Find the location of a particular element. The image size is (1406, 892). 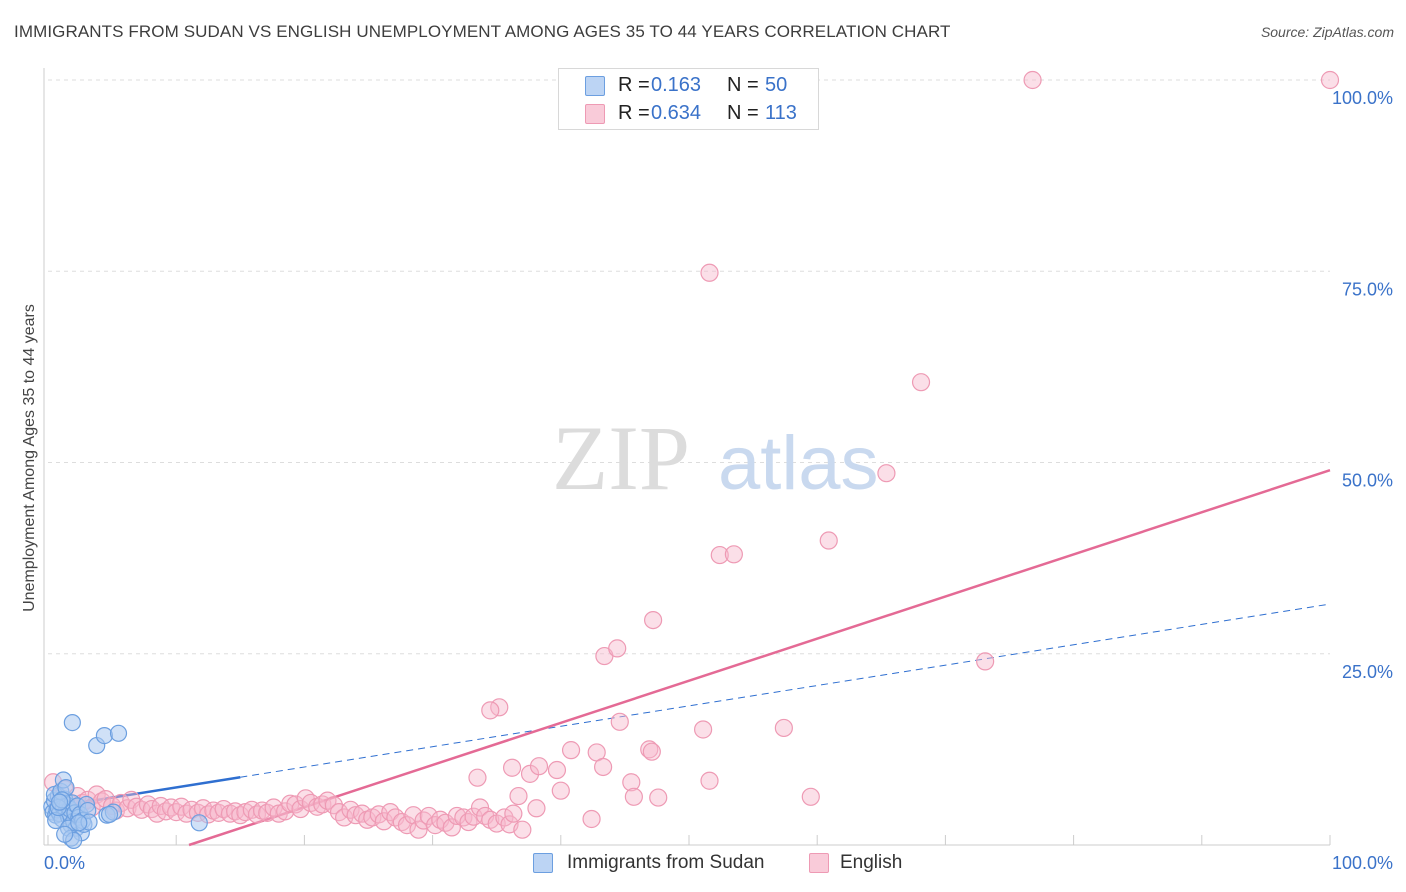

y-tick-label: 75.0% is located at coordinates (1367, 289).